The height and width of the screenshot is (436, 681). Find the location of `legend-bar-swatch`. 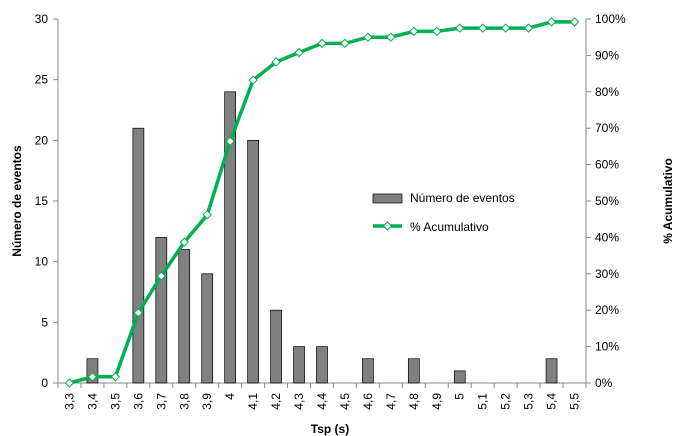

legend-bar-swatch is located at coordinates (387, 198).